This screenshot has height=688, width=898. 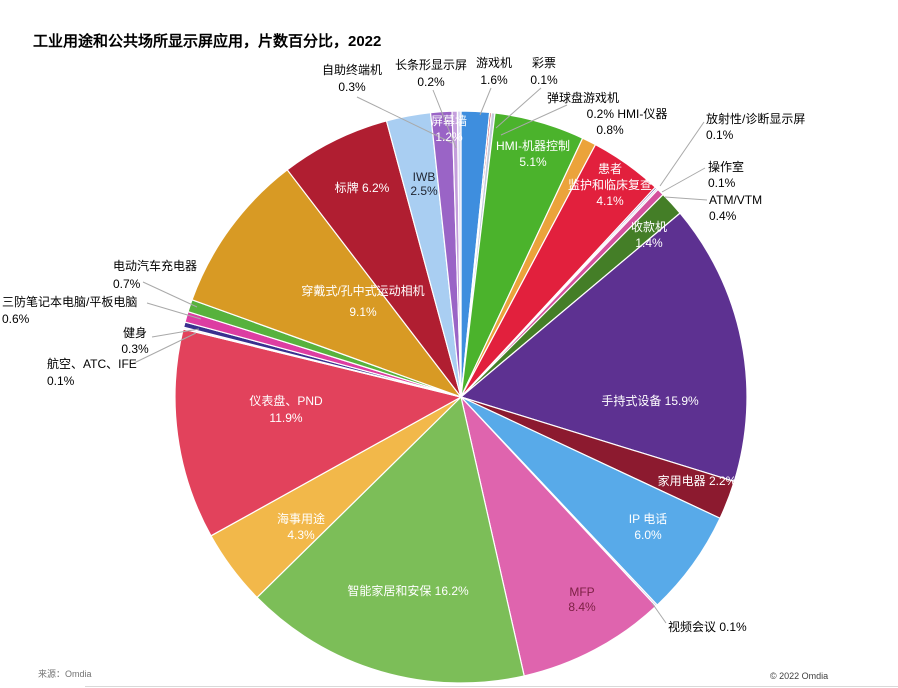 What do you see at coordinates (686, 198) in the screenshot?
I see `leader-line-atm-vtm` at bounding box center [686, 198].